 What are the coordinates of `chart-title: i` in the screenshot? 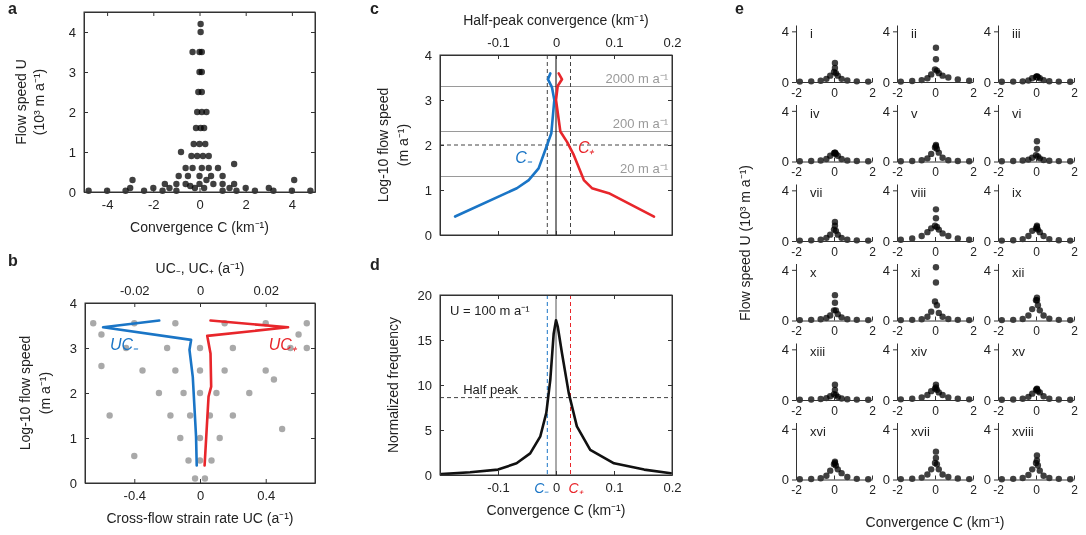 It's located at (811, 33).